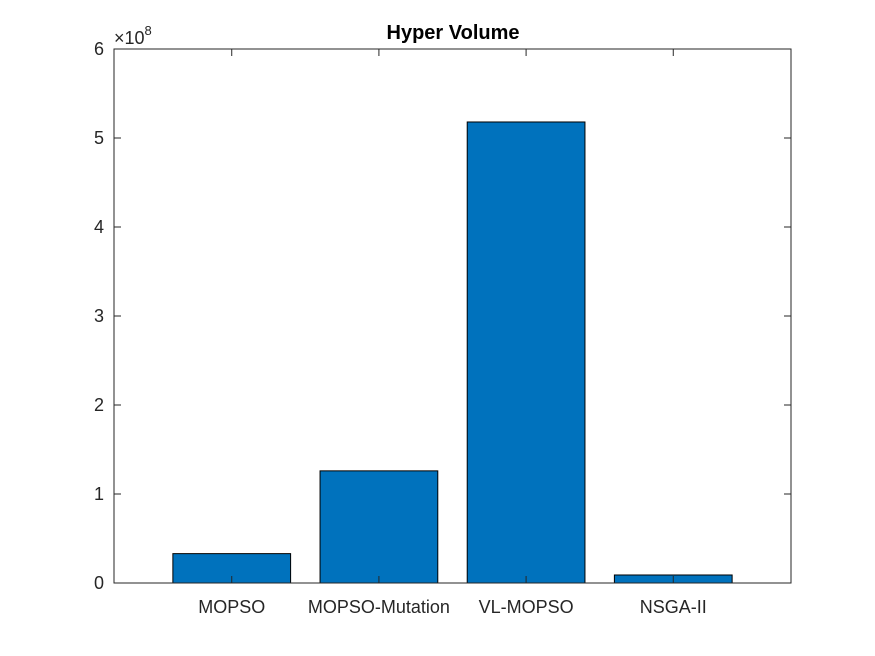 This screenshot has height=656, width=875. I want to click on chart-title: Hyper Volume, so click(453, 33).